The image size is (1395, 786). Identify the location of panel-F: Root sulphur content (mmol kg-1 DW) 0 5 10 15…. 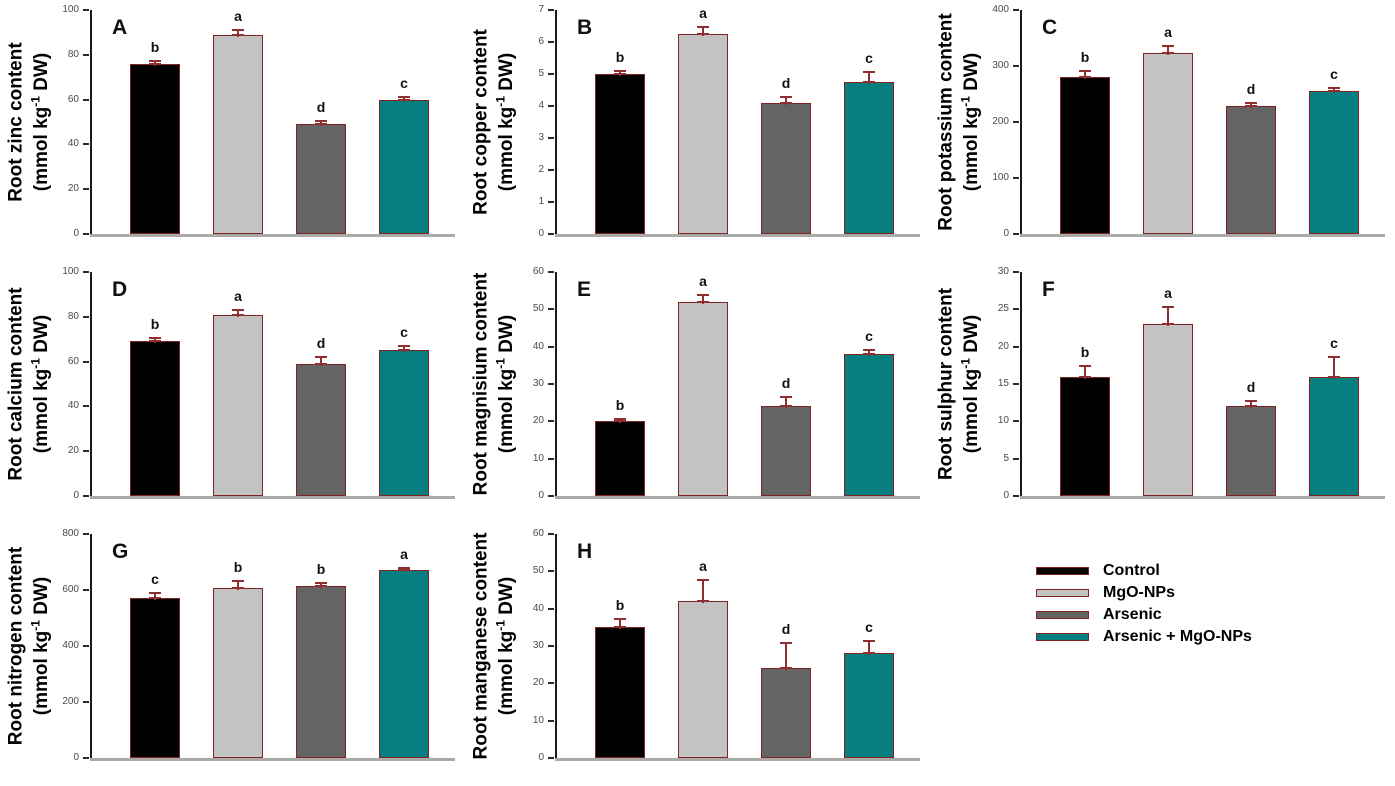
(1162, 393).